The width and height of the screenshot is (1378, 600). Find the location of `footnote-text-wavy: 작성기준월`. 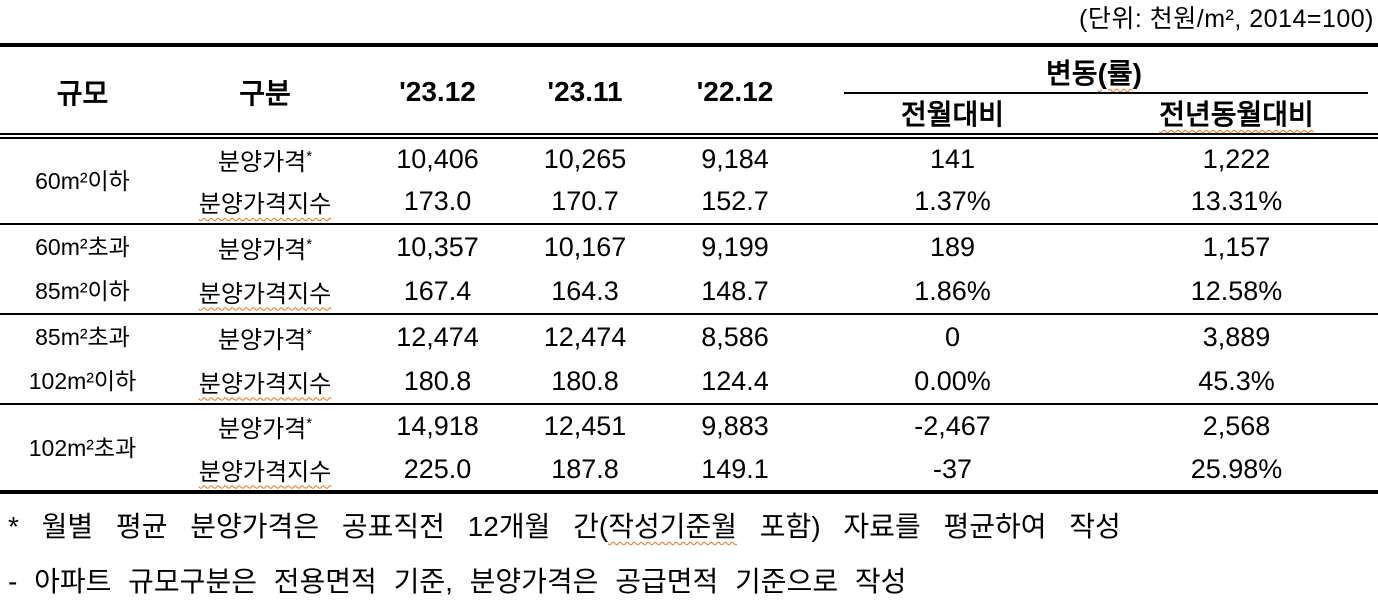

footnote-text-wavy: 작성기준월 is located at coordinates (673, 526).